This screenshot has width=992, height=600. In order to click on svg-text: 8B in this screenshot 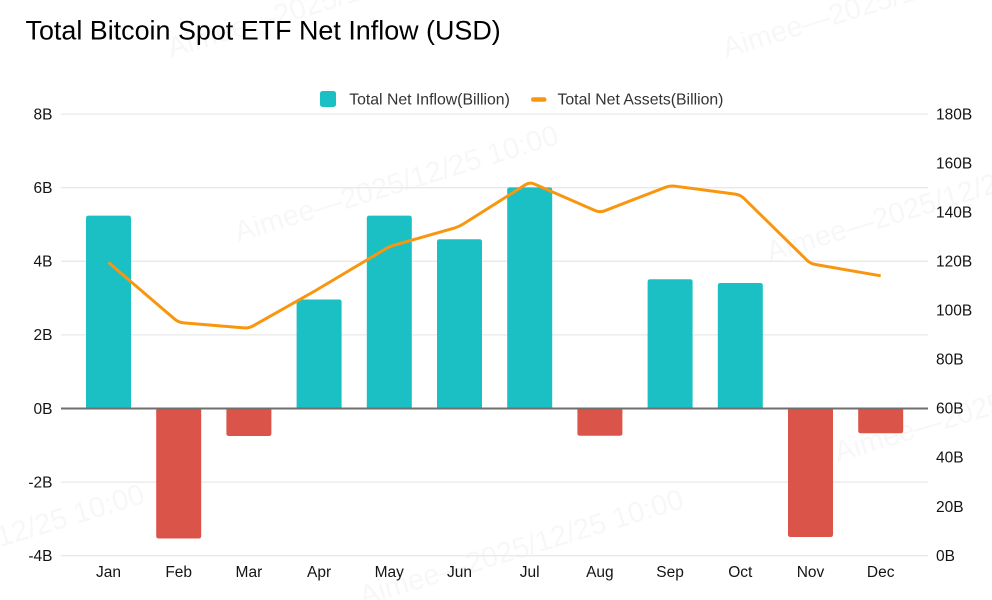, I will do `click(43, 114)`.